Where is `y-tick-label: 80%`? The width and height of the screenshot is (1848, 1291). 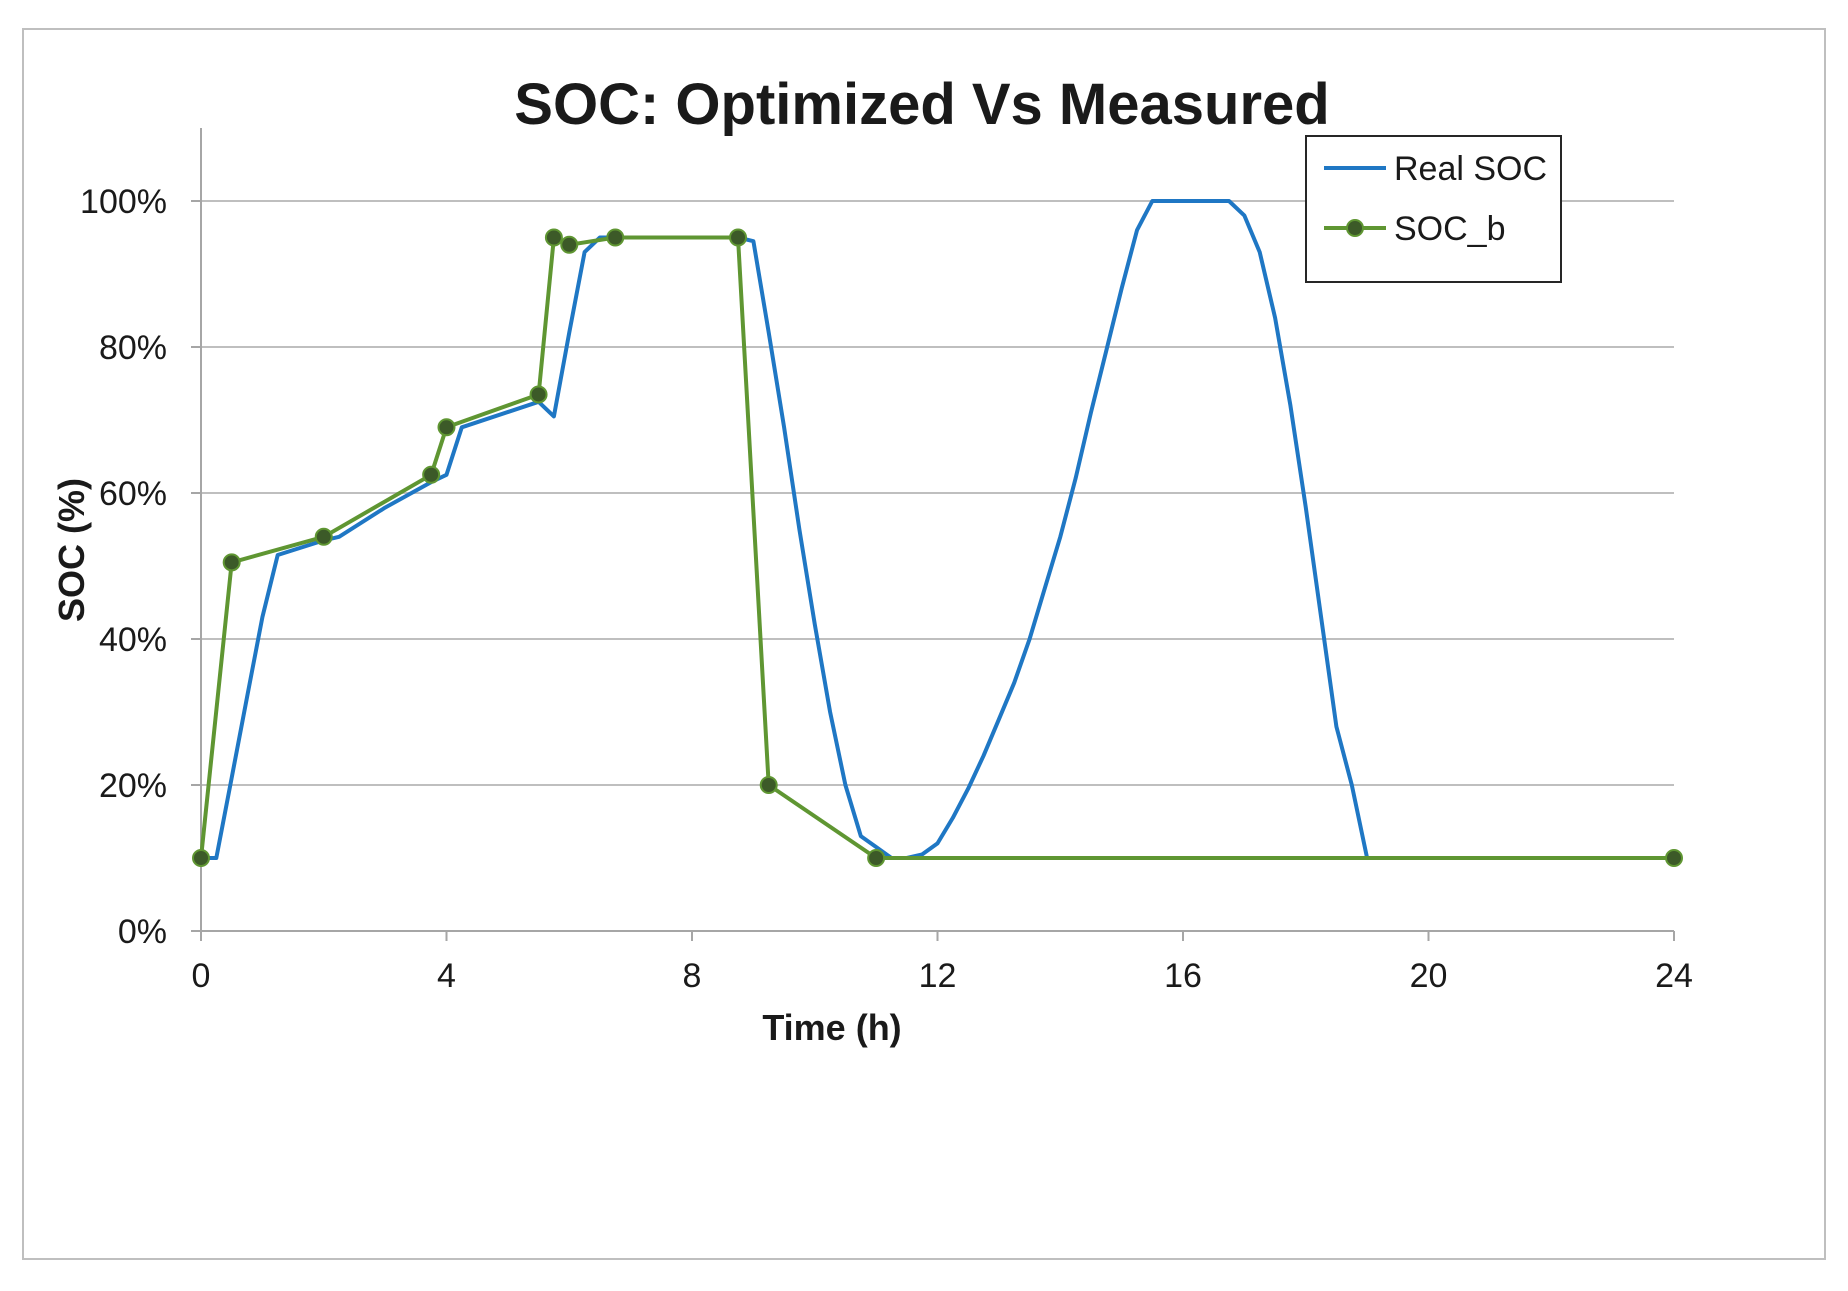 y-tick-label: 80% is located at coordinates (133, 348).